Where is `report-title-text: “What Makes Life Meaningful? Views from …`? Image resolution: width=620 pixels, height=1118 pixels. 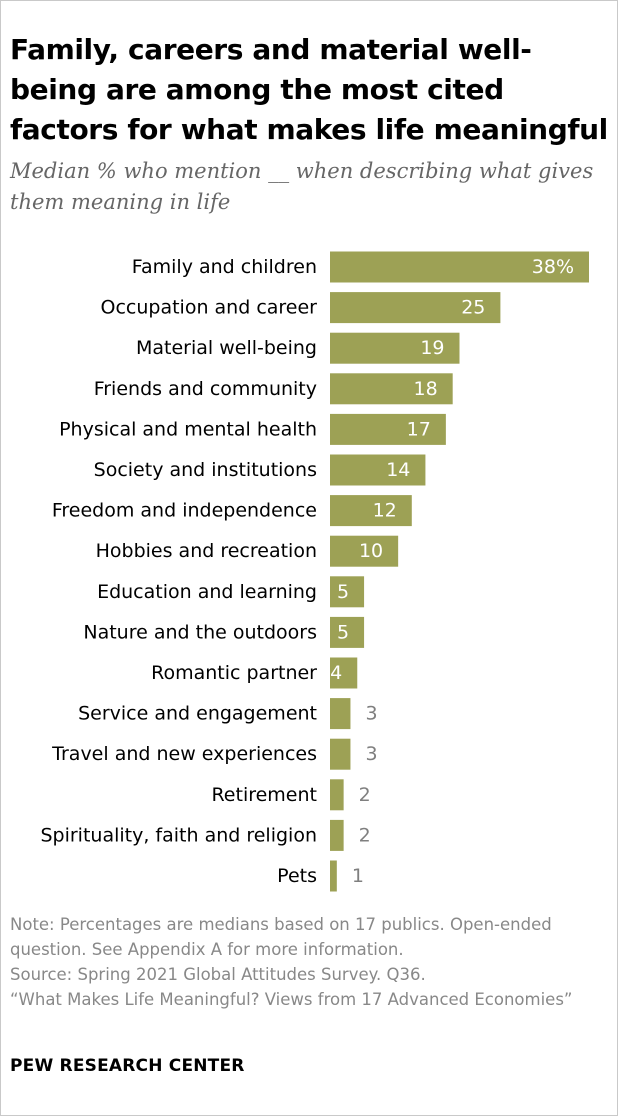 report-title-text: “What Makes Life Meaningful? Views from … is located at coordinates (291, 999).